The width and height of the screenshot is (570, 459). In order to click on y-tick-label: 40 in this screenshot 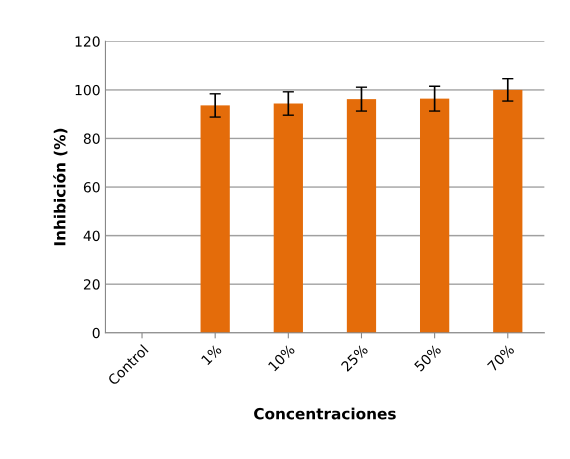, I will do `click(92, 236)`.